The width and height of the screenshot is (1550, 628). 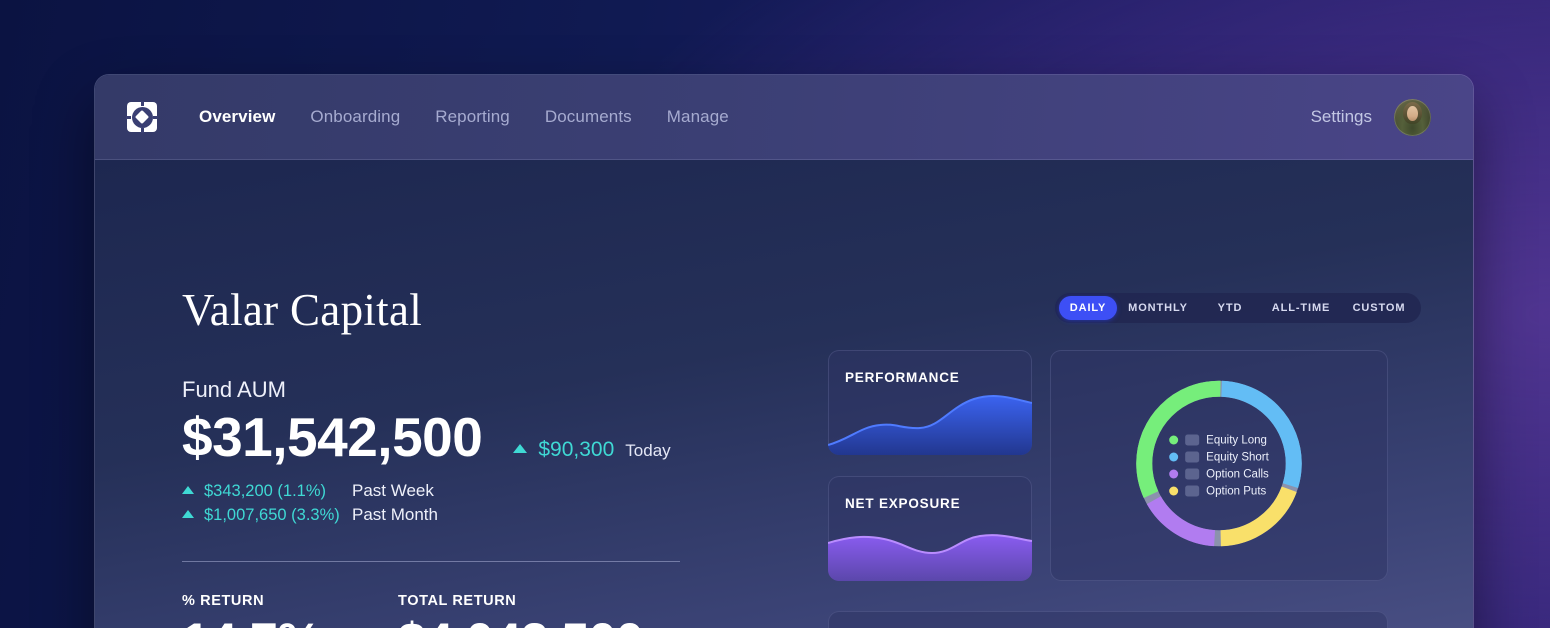 What do you see at coordinates (1230, 308) in the screenshot?
I see `period-tab-ytd: YTD` at bounding box center [1230, 308].